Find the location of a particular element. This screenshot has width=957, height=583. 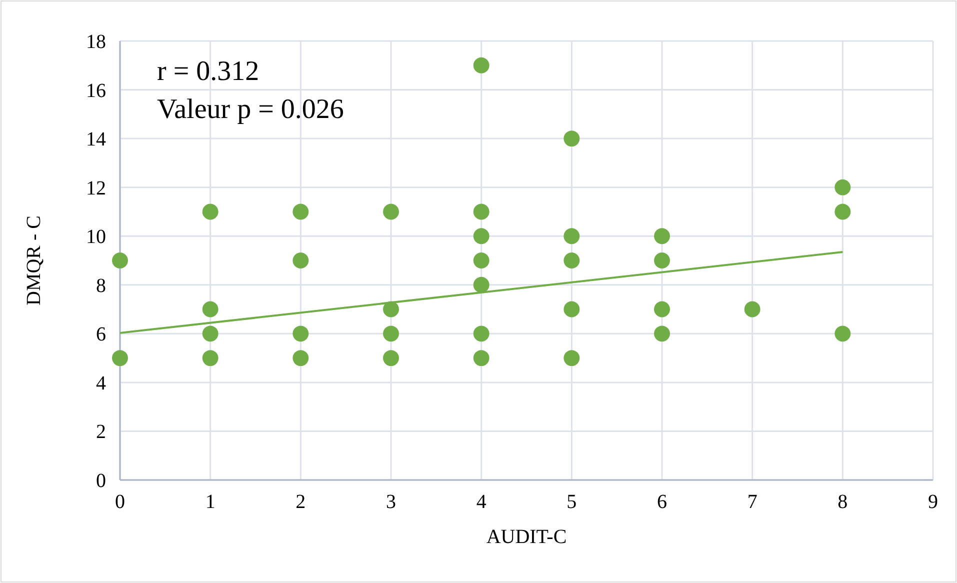

y-tick-label: 10 is located at coordinates (96, 237).